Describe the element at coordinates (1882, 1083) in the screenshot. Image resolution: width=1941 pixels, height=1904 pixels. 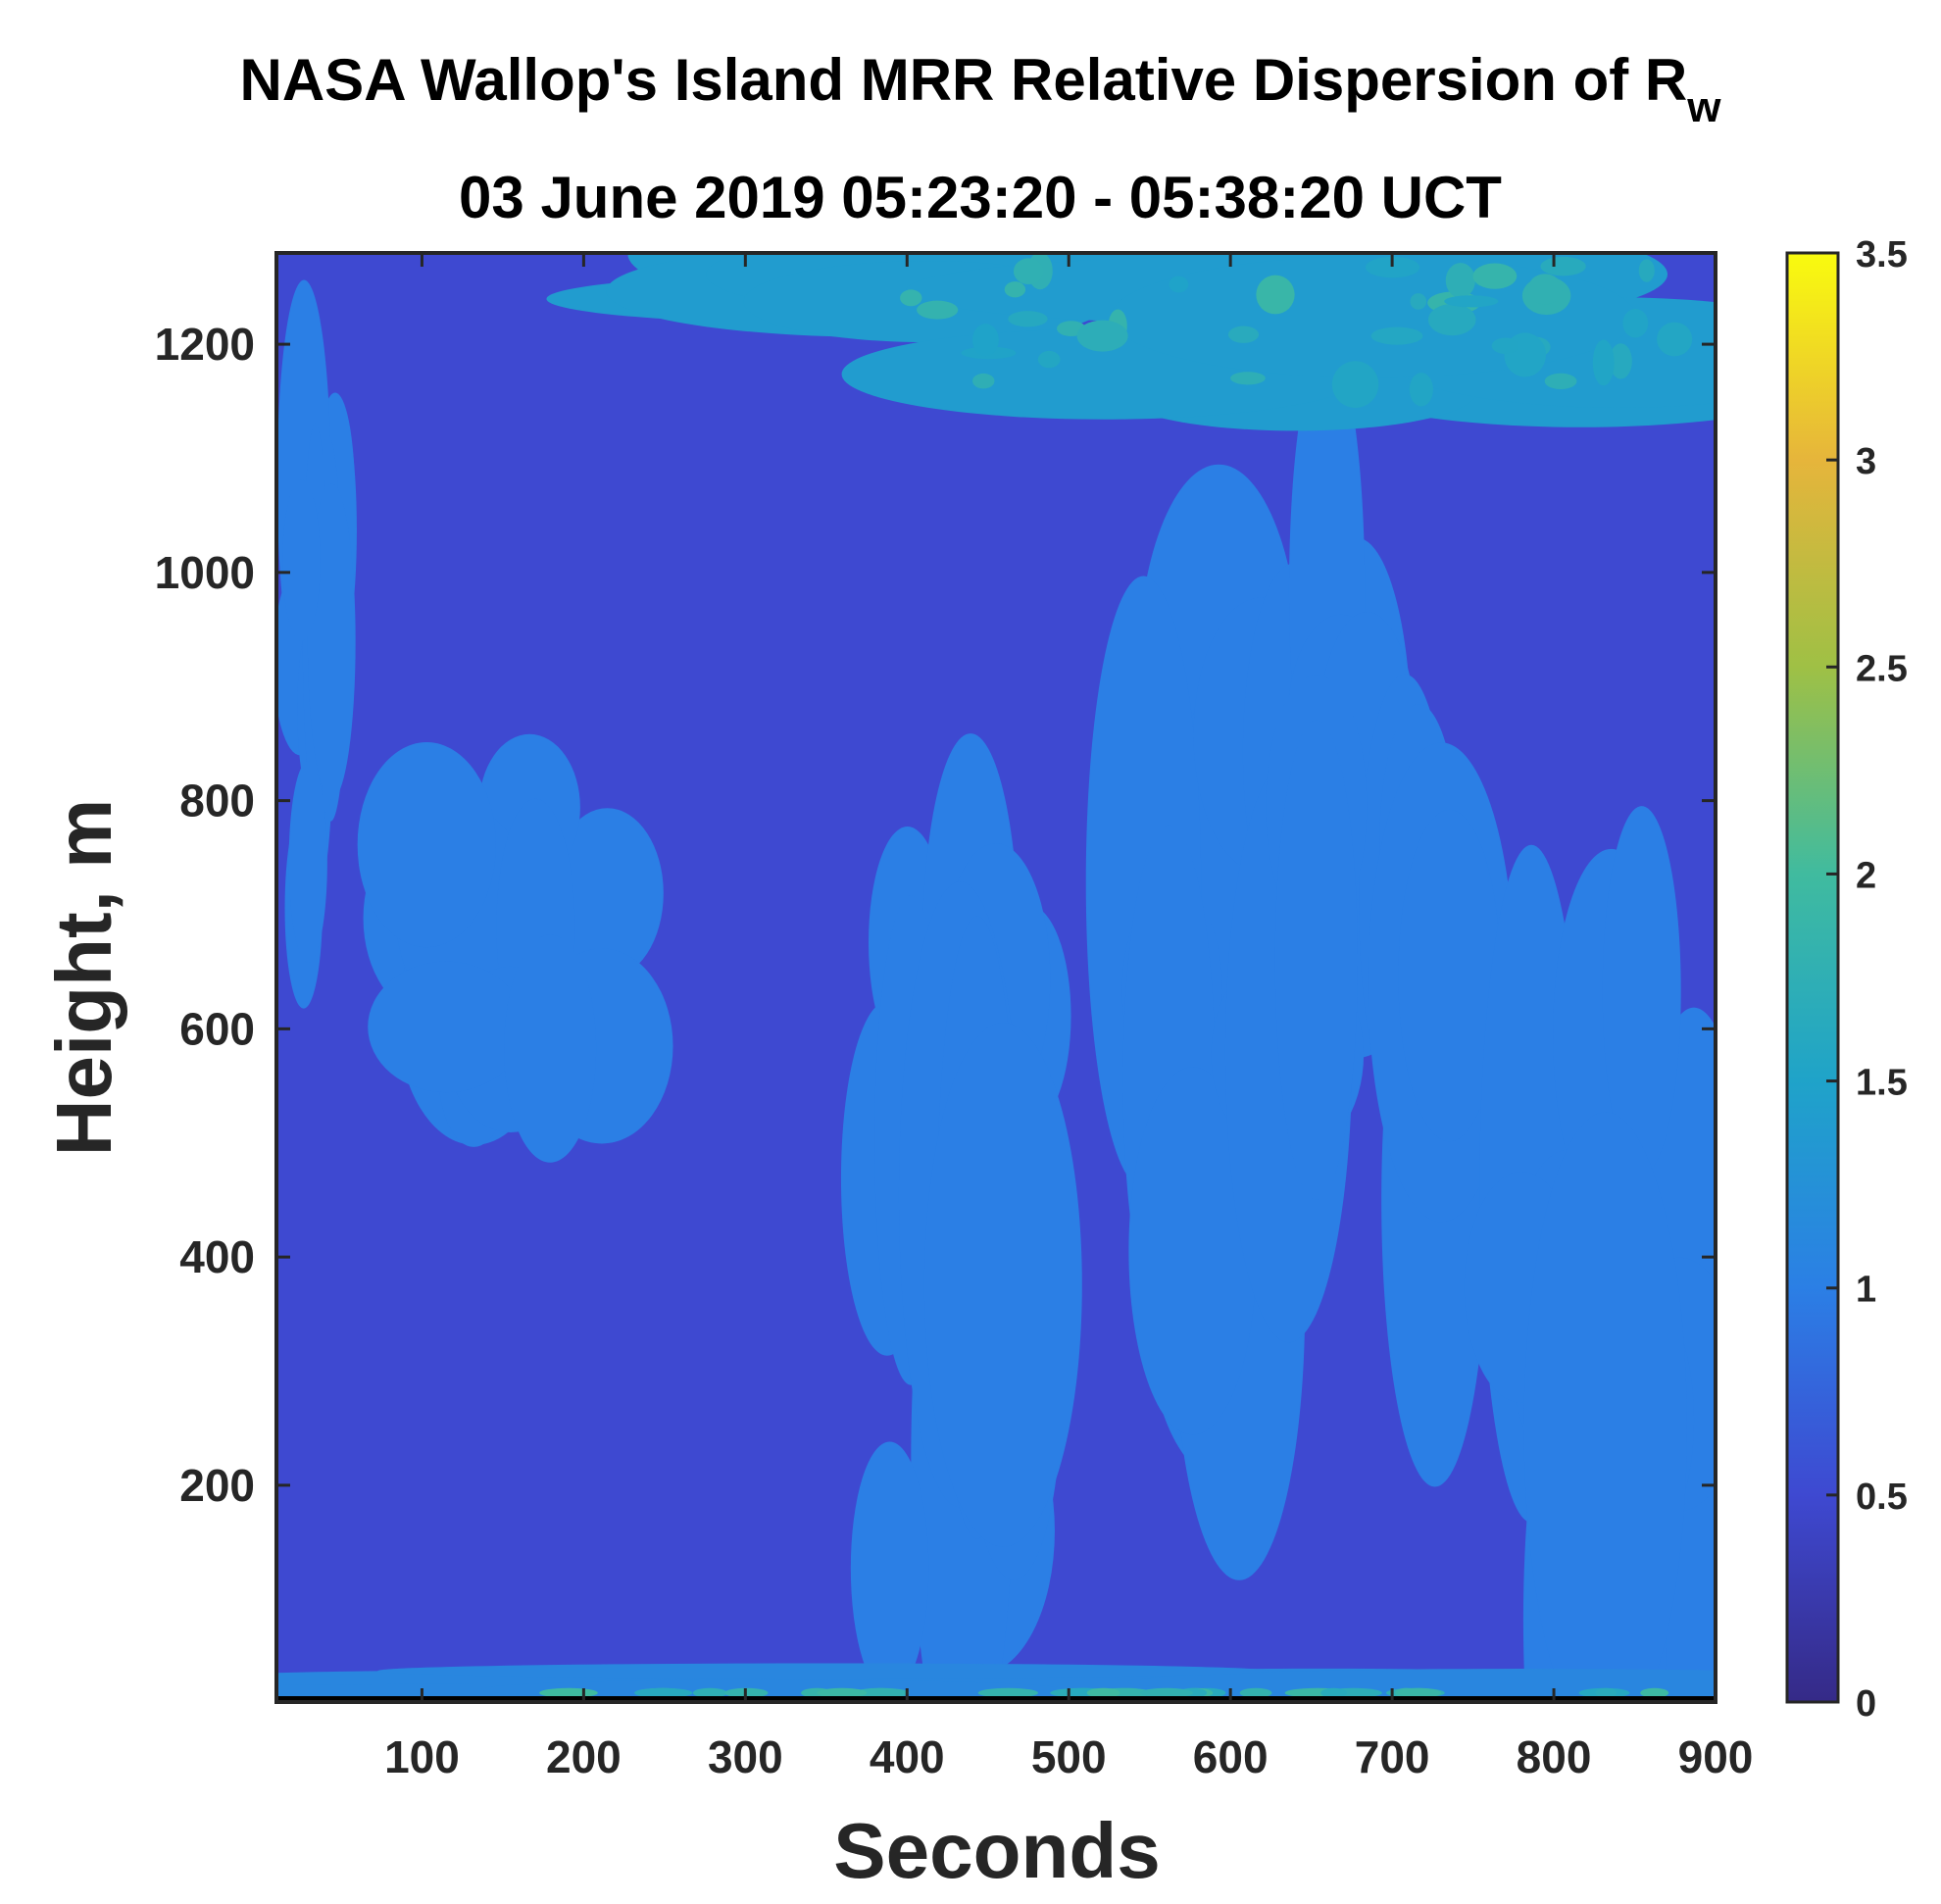
I see `colorbar-tick-label: 1.5` at that location.